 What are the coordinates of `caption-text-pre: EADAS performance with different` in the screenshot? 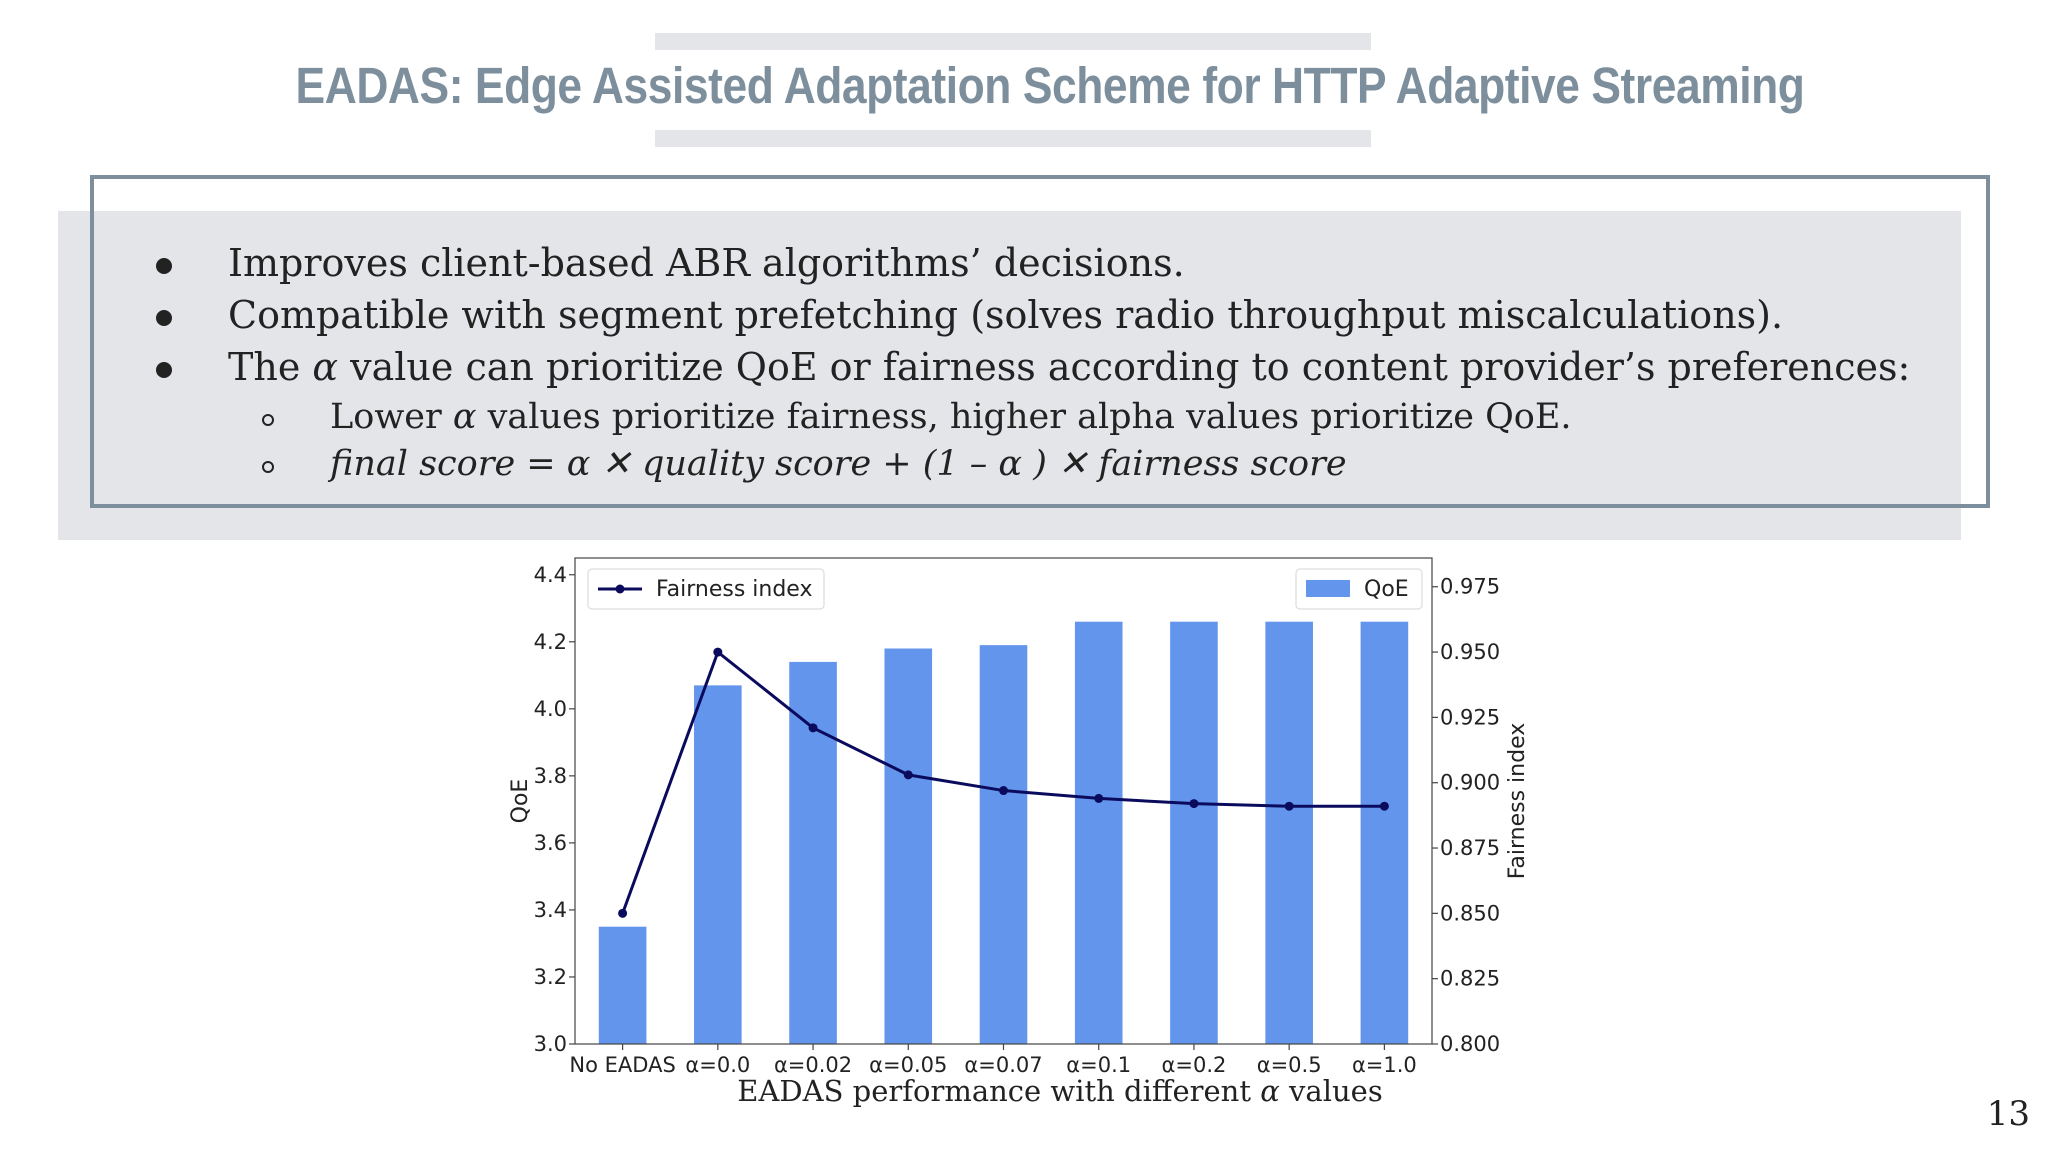 It's located at (999, 1091).